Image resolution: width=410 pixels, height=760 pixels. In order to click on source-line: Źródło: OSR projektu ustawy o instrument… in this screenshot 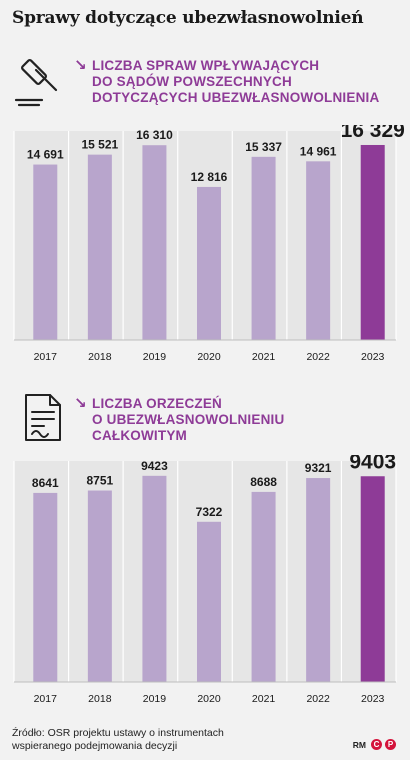, I will do `click(118, 733)`.